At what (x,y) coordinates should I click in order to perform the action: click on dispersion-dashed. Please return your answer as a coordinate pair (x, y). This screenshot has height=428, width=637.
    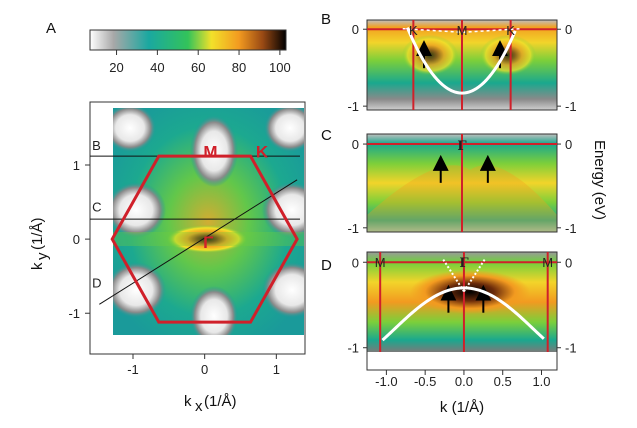
    Looking at the image, I should click on (461, 30).